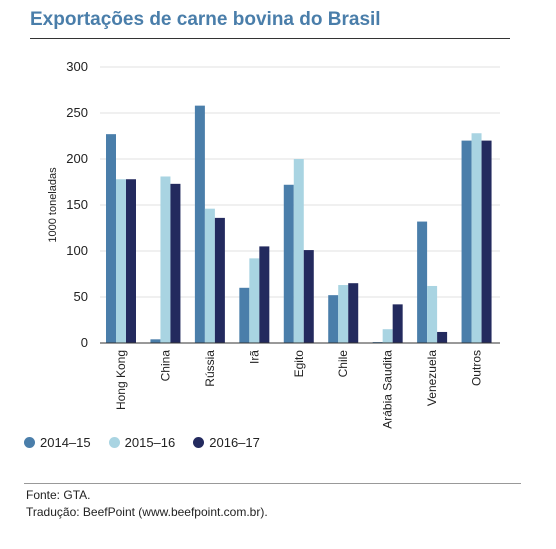 This screenshot has height=549, width=556. I want to click on y-tick-label: 0, so click(84, 342).